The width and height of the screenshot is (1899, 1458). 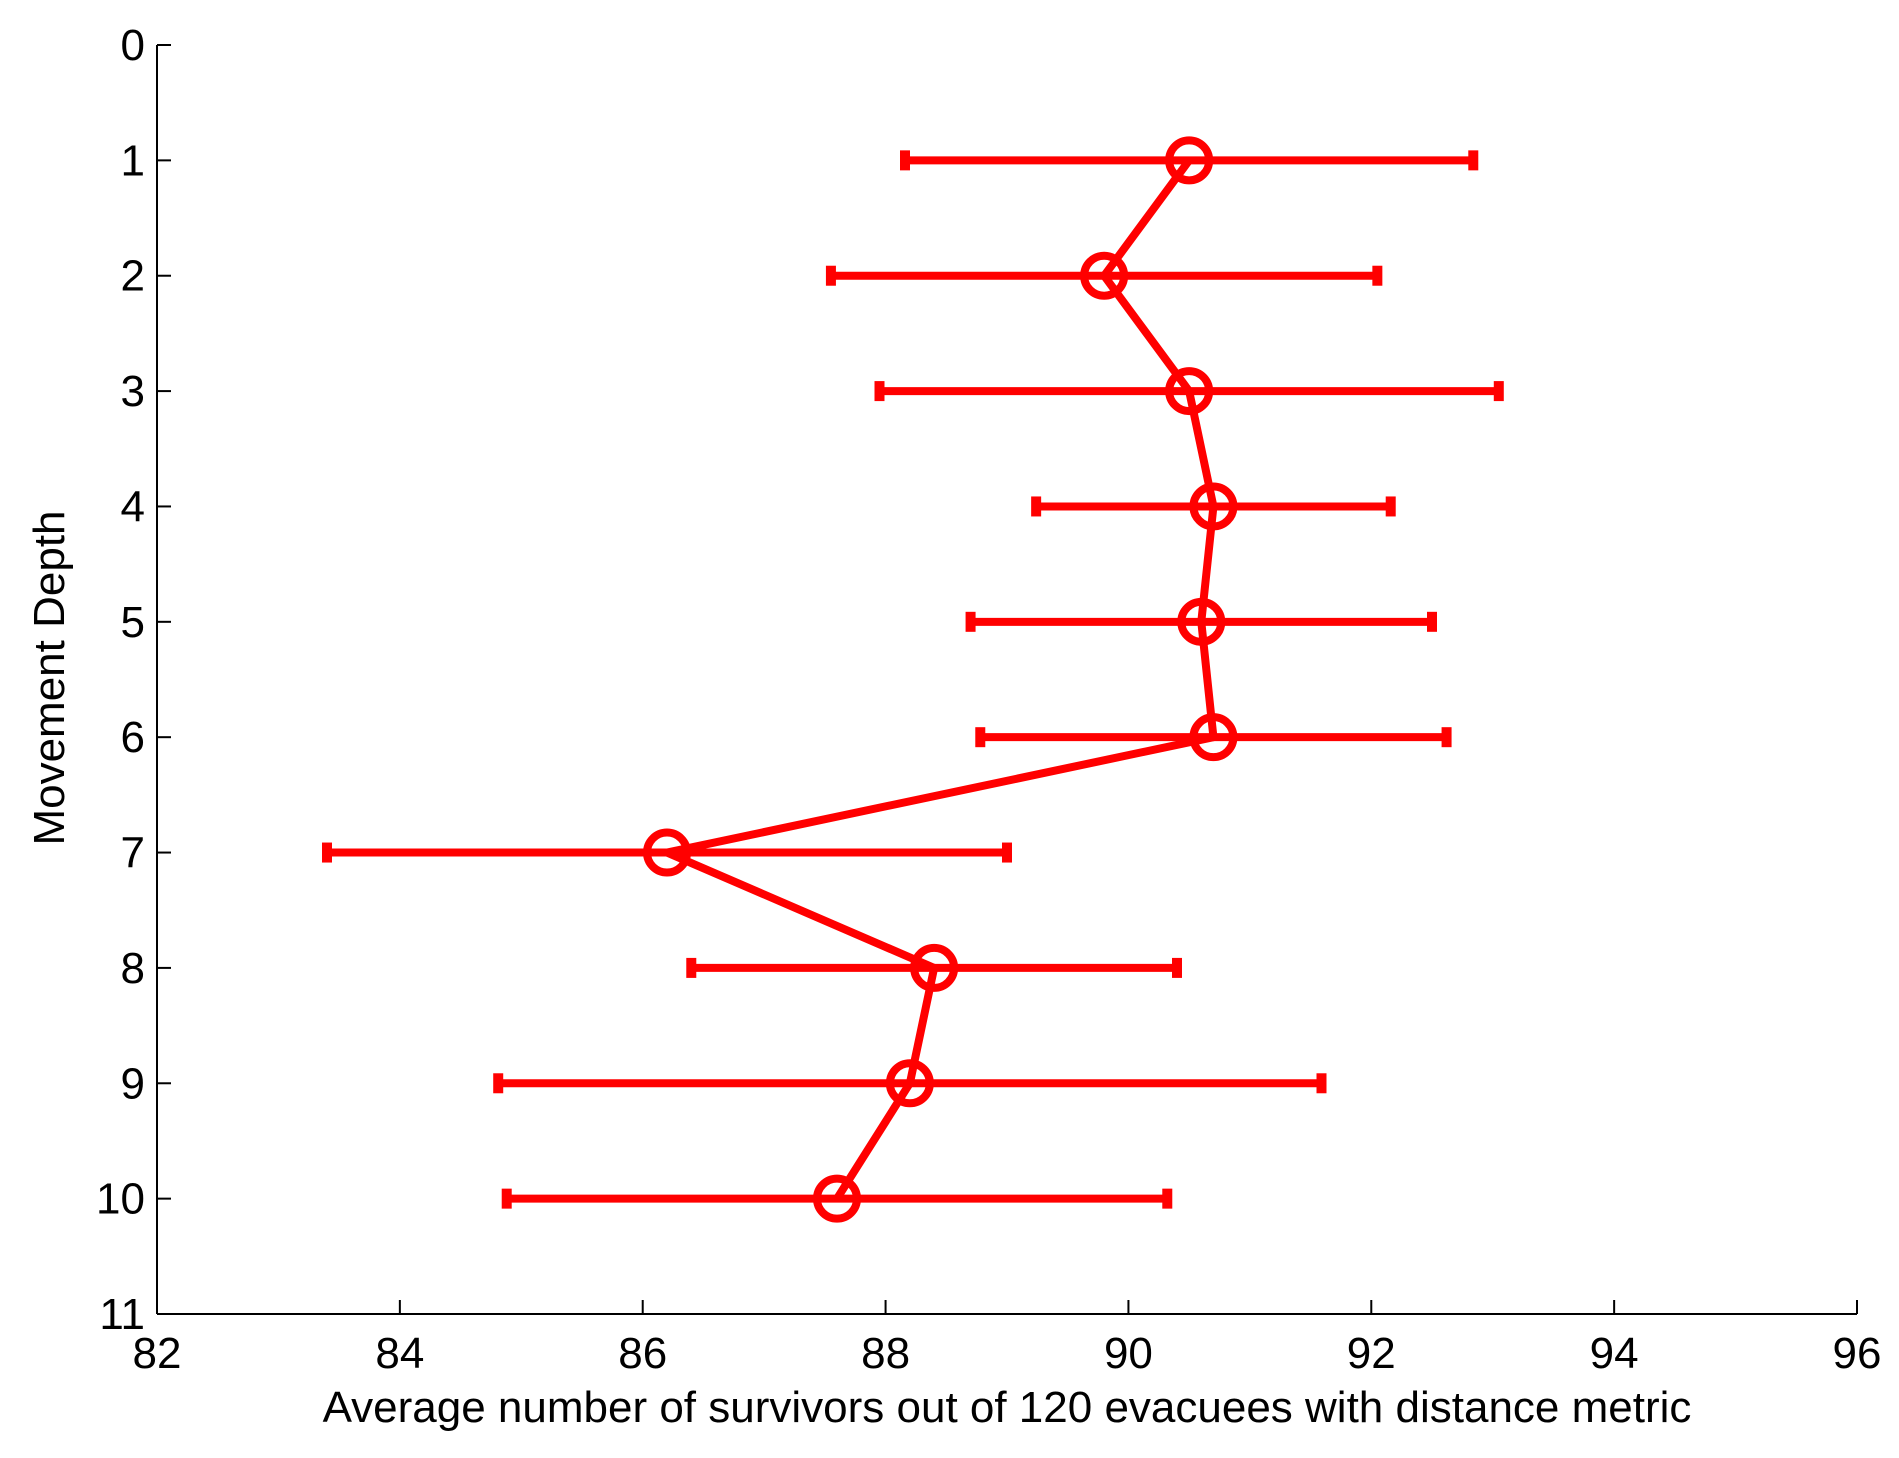 I want to click on y-tick-label: 11, so click(x=122, y=1314).